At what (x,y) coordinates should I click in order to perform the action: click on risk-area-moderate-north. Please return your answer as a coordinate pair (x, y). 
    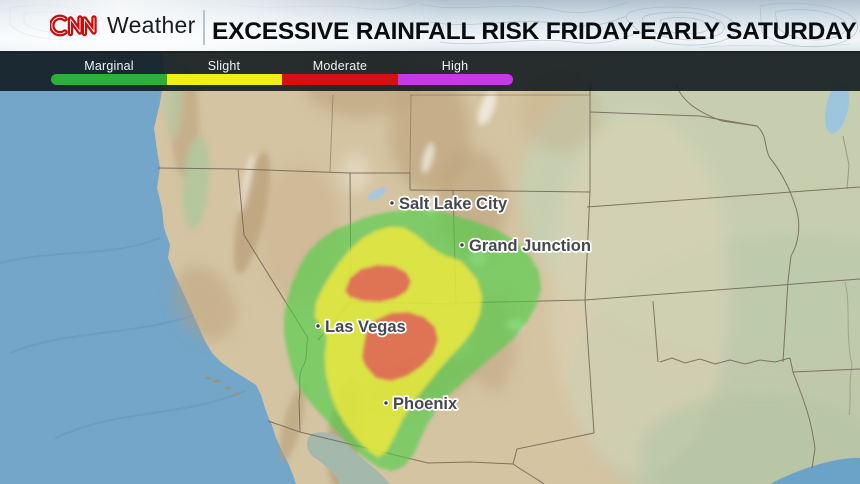
    Looking at the image, I should click on (378, 283).